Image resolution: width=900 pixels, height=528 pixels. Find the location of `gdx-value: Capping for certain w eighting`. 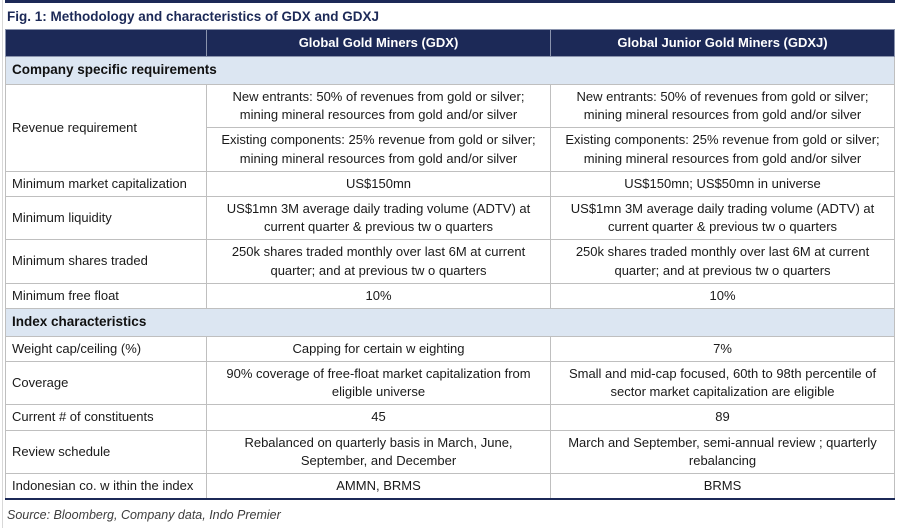

gdx-value: Capping for certain w eighting is located at coordinates (378, 349).